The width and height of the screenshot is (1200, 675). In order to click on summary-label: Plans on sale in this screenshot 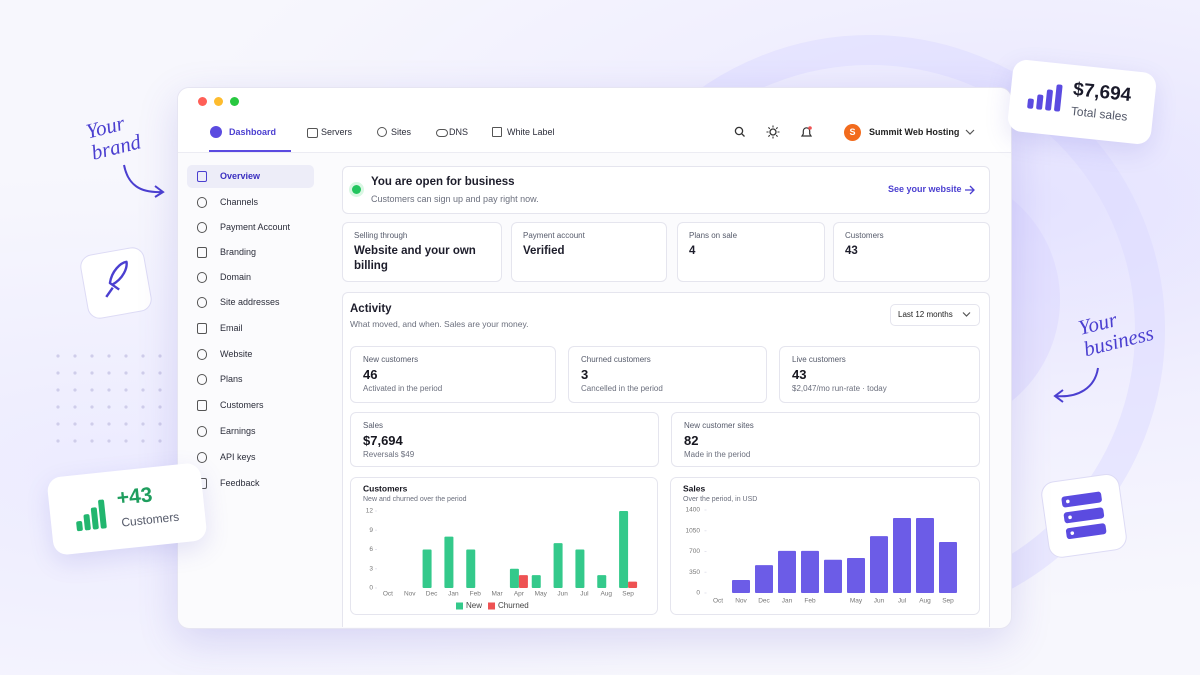, I will do `click(713, 235)`.